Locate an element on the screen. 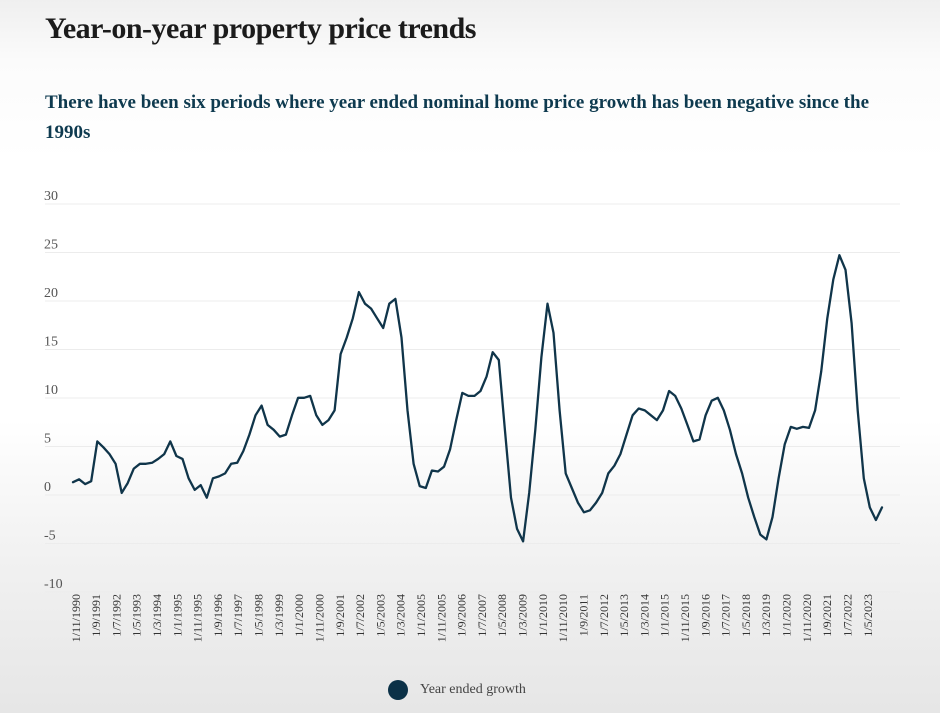 This screenshot has width=940, height=713. x-tick-label: 1/7/2012 is located at coordinates (604, 615).